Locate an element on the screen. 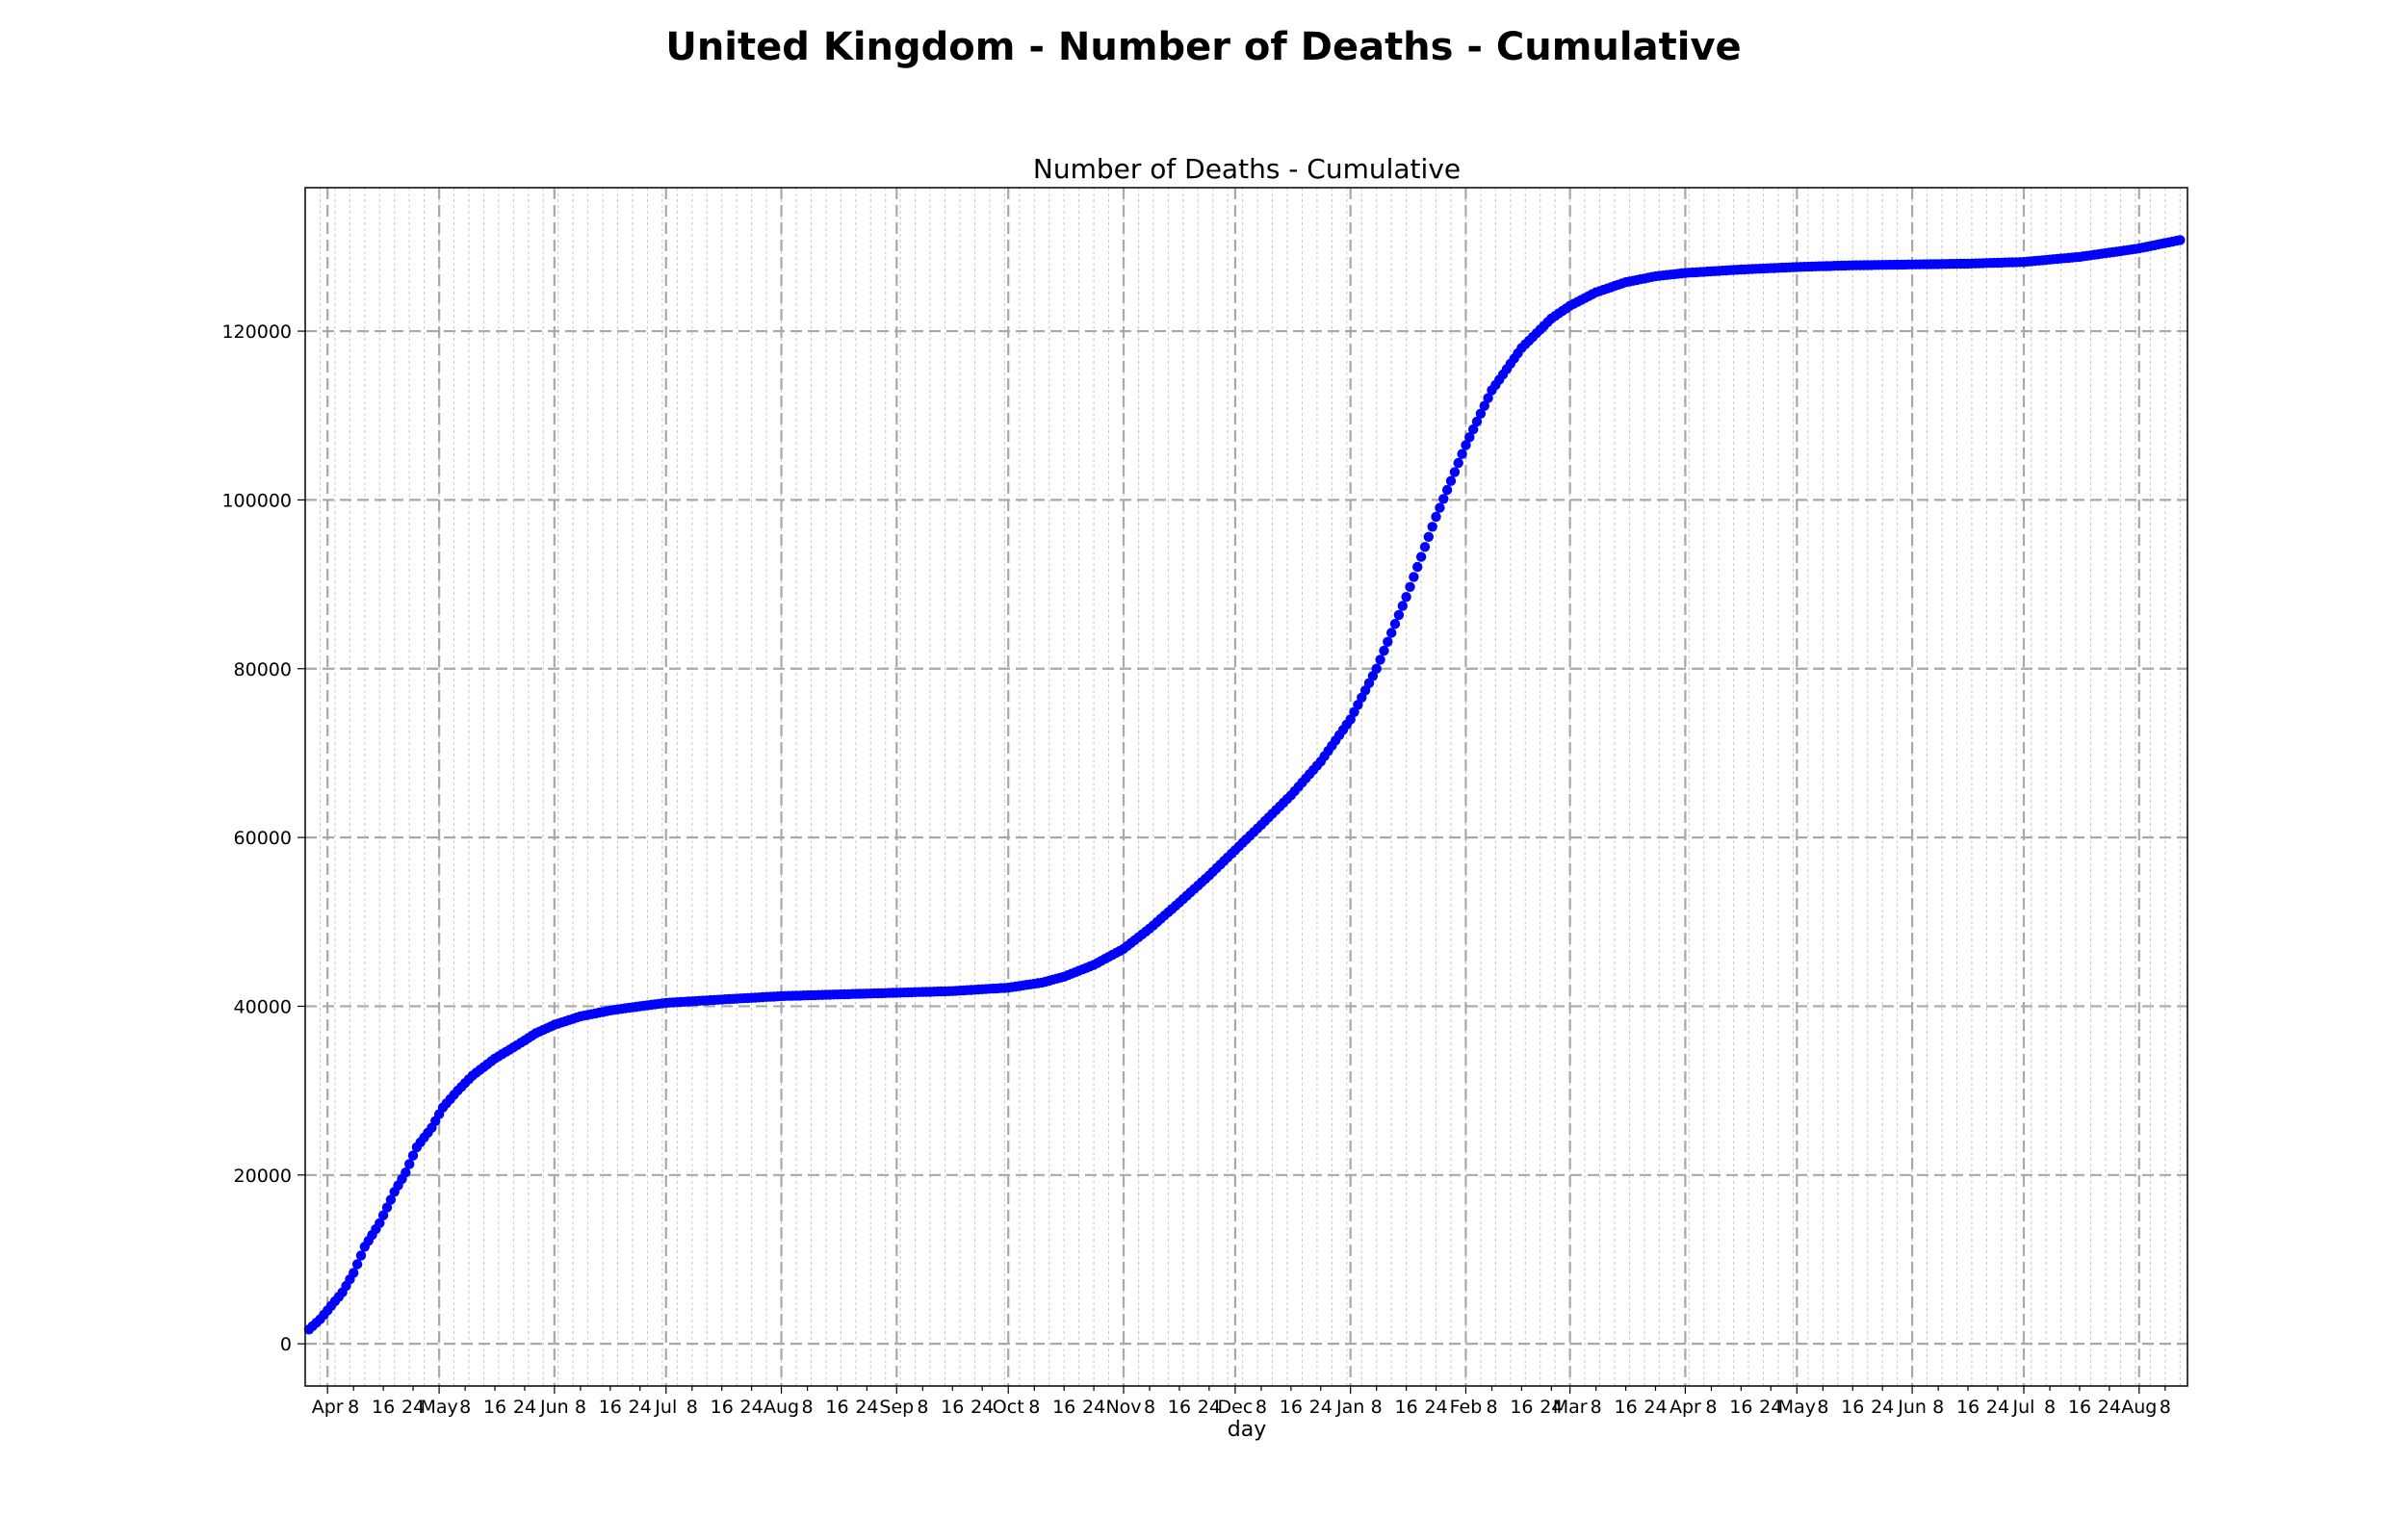  y-axis: 0 20000 40000 60000 80000 100000 120000 is located at coordinates (263, 838).